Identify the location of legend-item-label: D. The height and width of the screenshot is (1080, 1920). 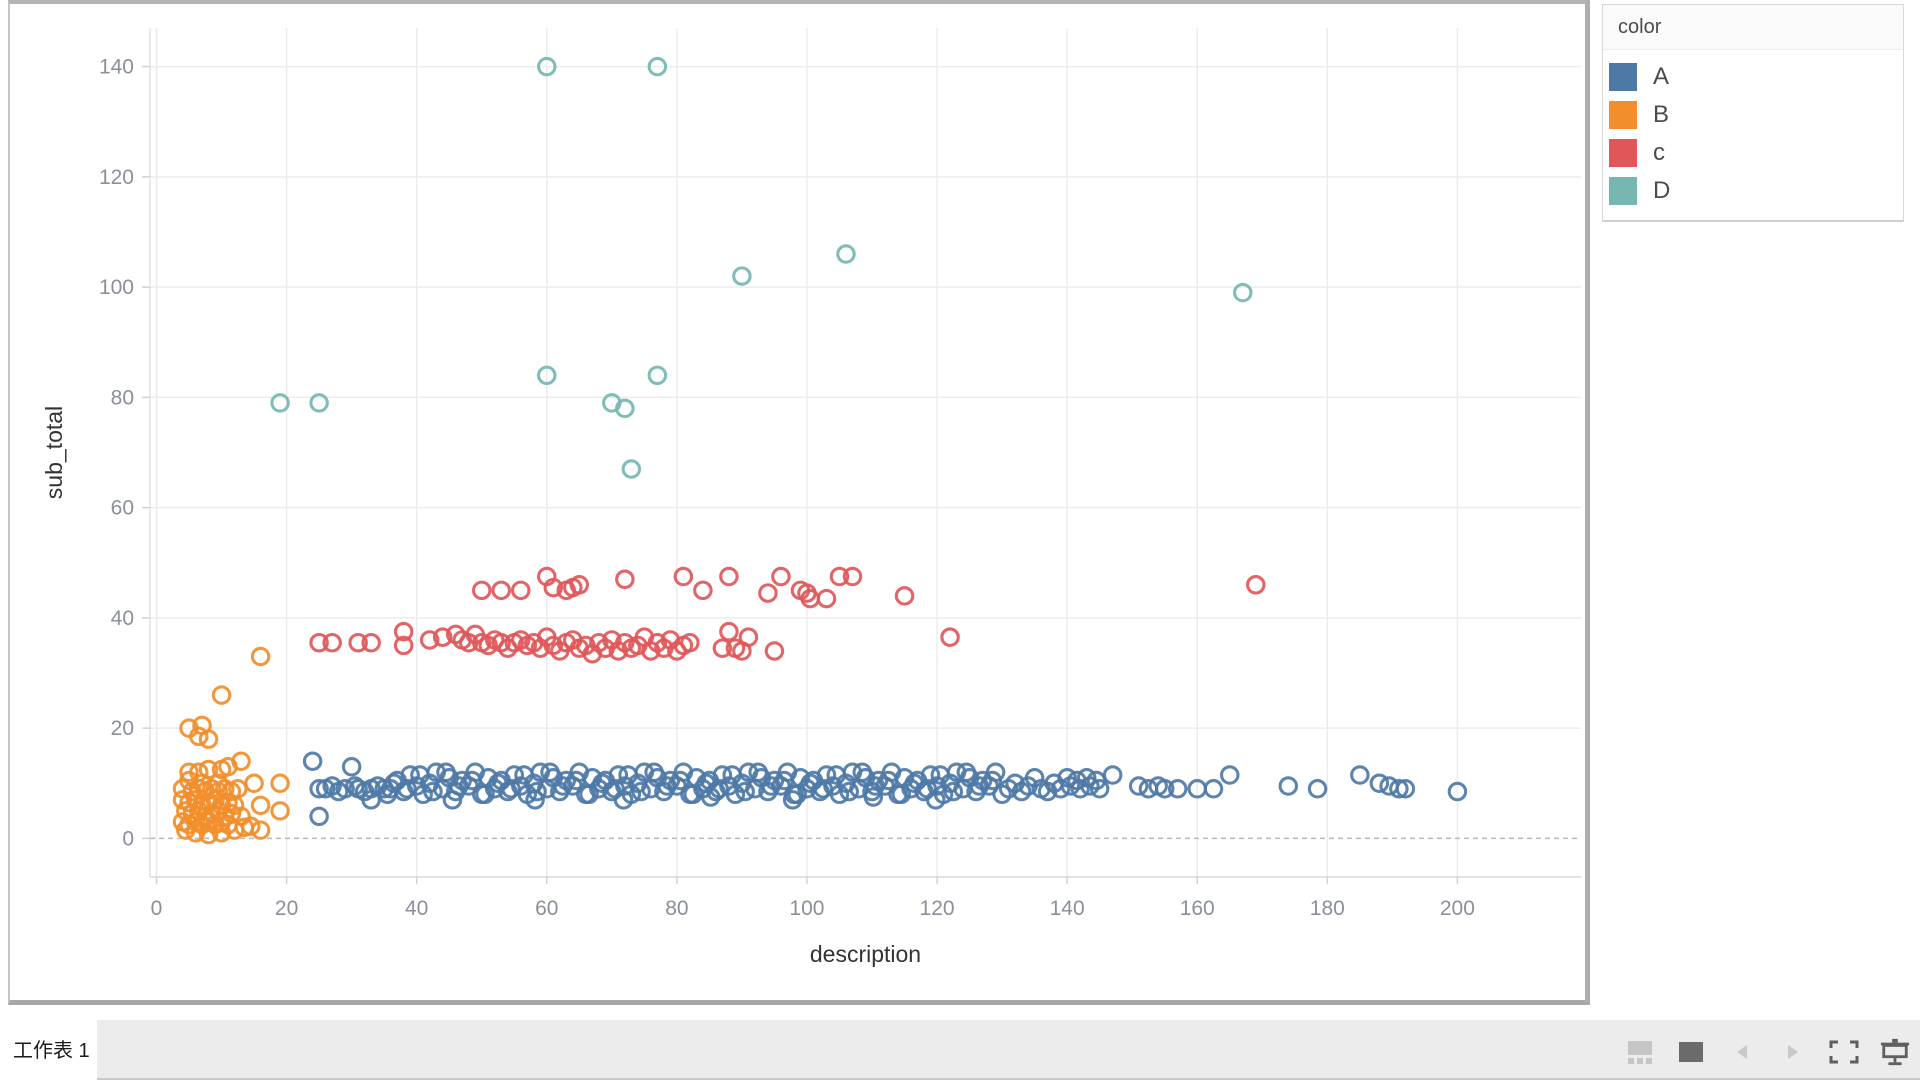
(1662, 190).